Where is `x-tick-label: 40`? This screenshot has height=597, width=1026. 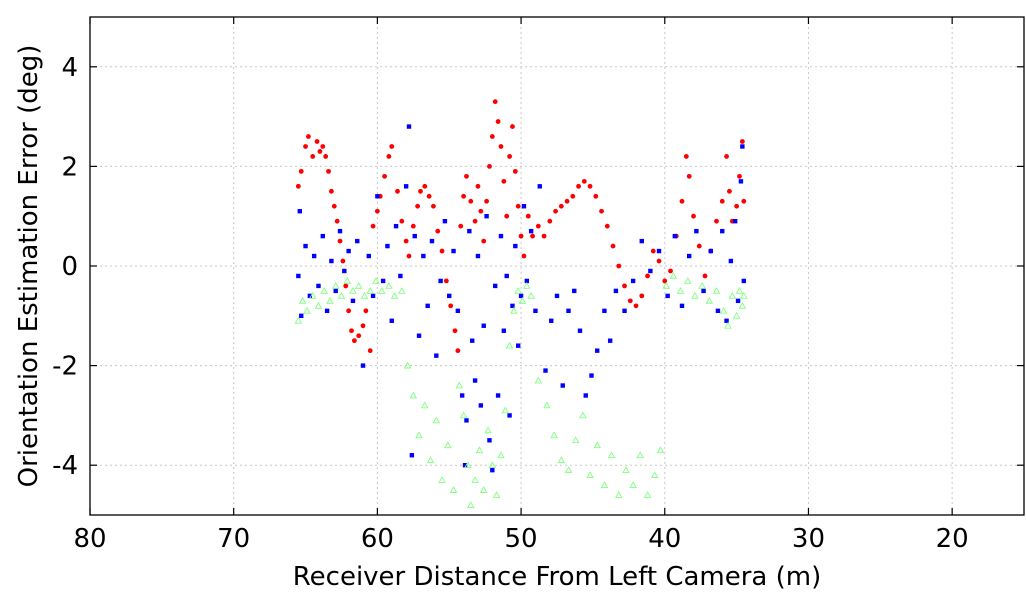 x-tick-label: 40 is located at coordinates (664, 539).